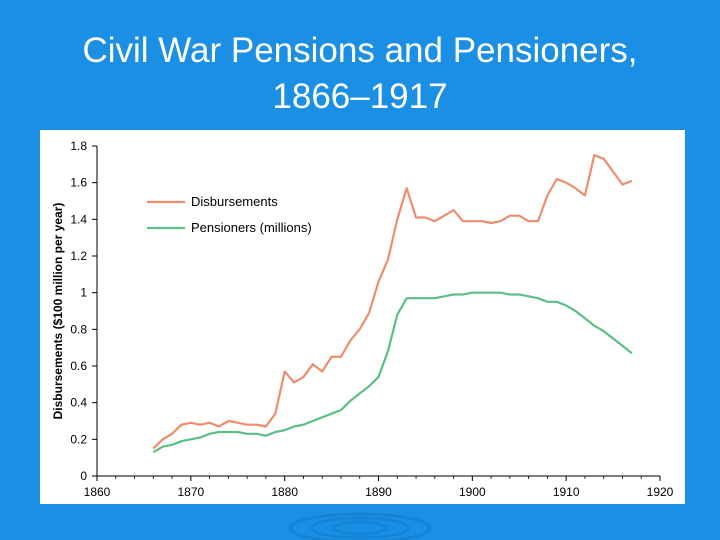 The width and height of the screenshot is (720, 540). What do you see at coordinates (78, 256) in the screenshot?
I see `y-tick-label: 1.2` at bounding box center [78, 256].